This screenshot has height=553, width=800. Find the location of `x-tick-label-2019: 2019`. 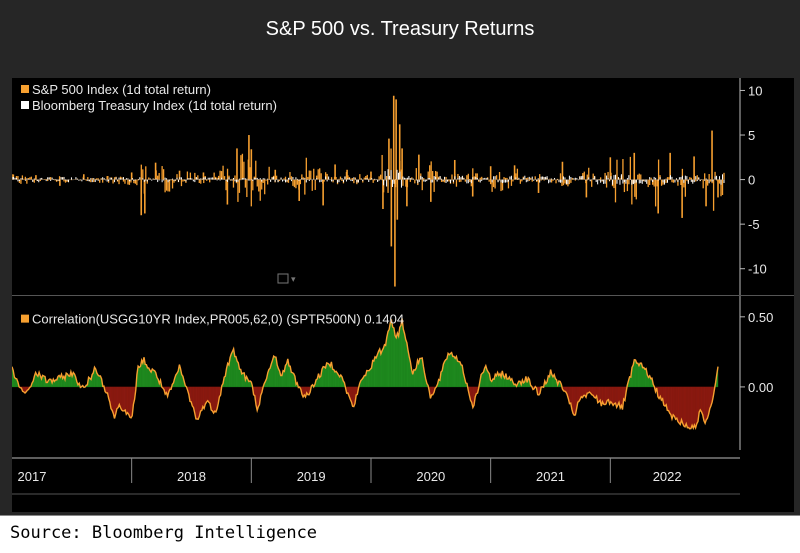

x-tick-label-2019: 2019 is located at coordinates (311, 476).